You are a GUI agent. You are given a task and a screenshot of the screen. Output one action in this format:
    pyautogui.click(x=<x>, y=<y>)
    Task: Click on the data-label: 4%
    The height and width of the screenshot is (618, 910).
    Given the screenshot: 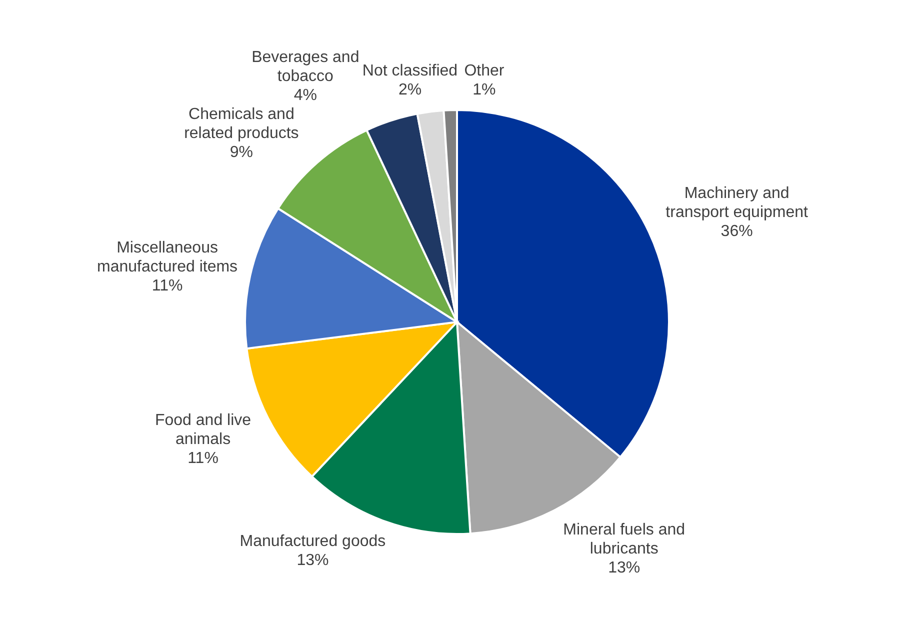 What is the action you would take?
    pyautogui.click(x=305, y=95)
    